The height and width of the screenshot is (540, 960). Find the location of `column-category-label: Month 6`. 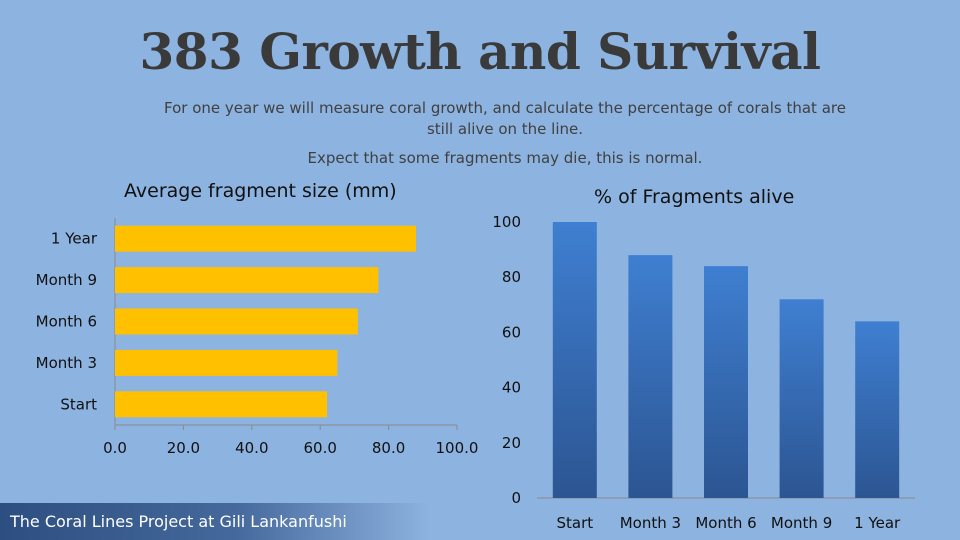

column-category-label: Month 6 is located at coordinates (725, 523).